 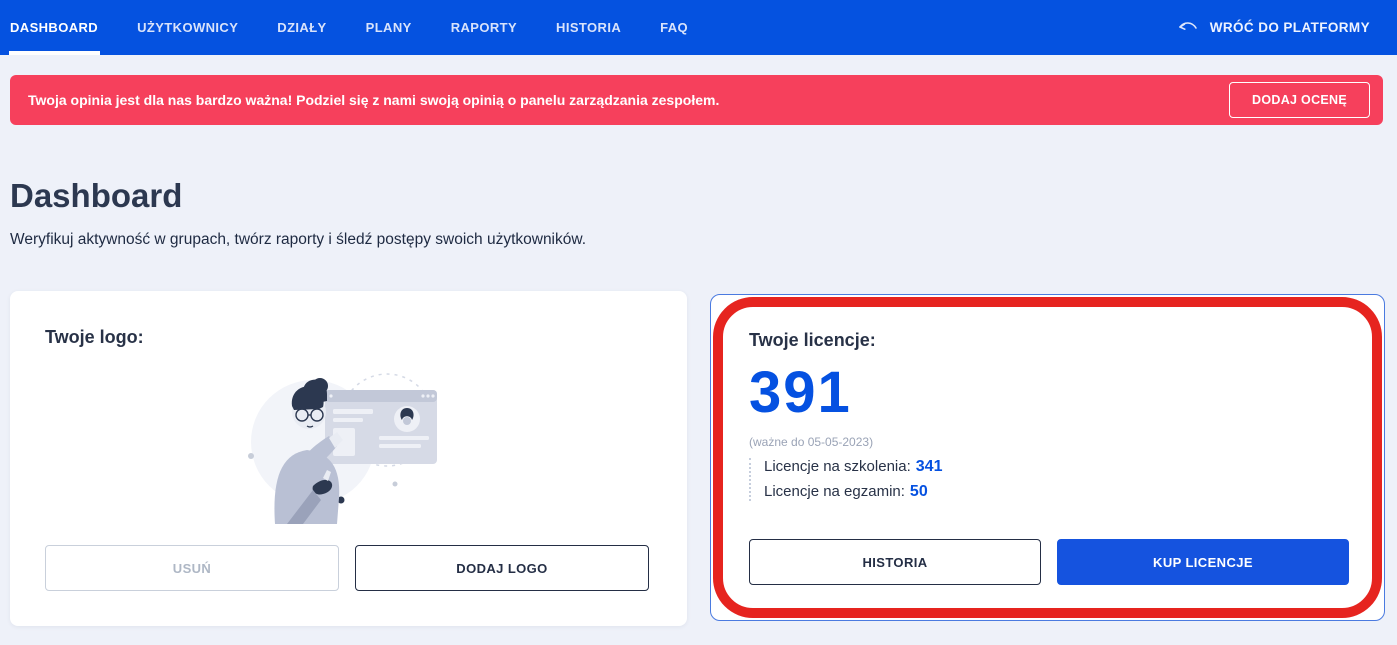 What do you see at coordinates (837, 466) in the screenshot?
I see `license-training-label: Licencje na szkolenia:` at bounding box center [837, 466].